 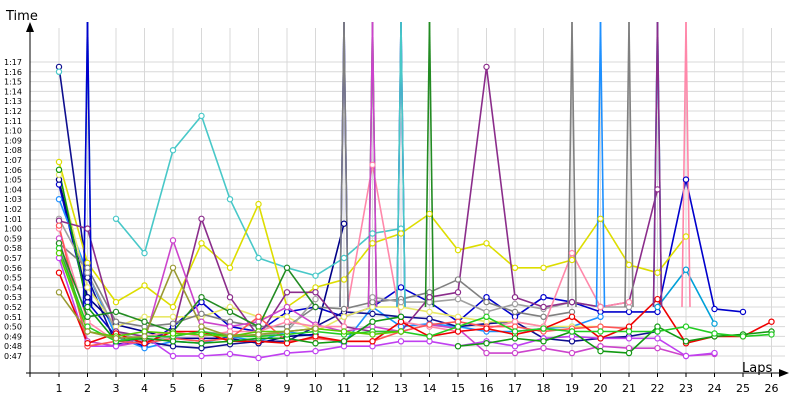 I want to click on x-tick-label: 5, so click(x=173, y=388).